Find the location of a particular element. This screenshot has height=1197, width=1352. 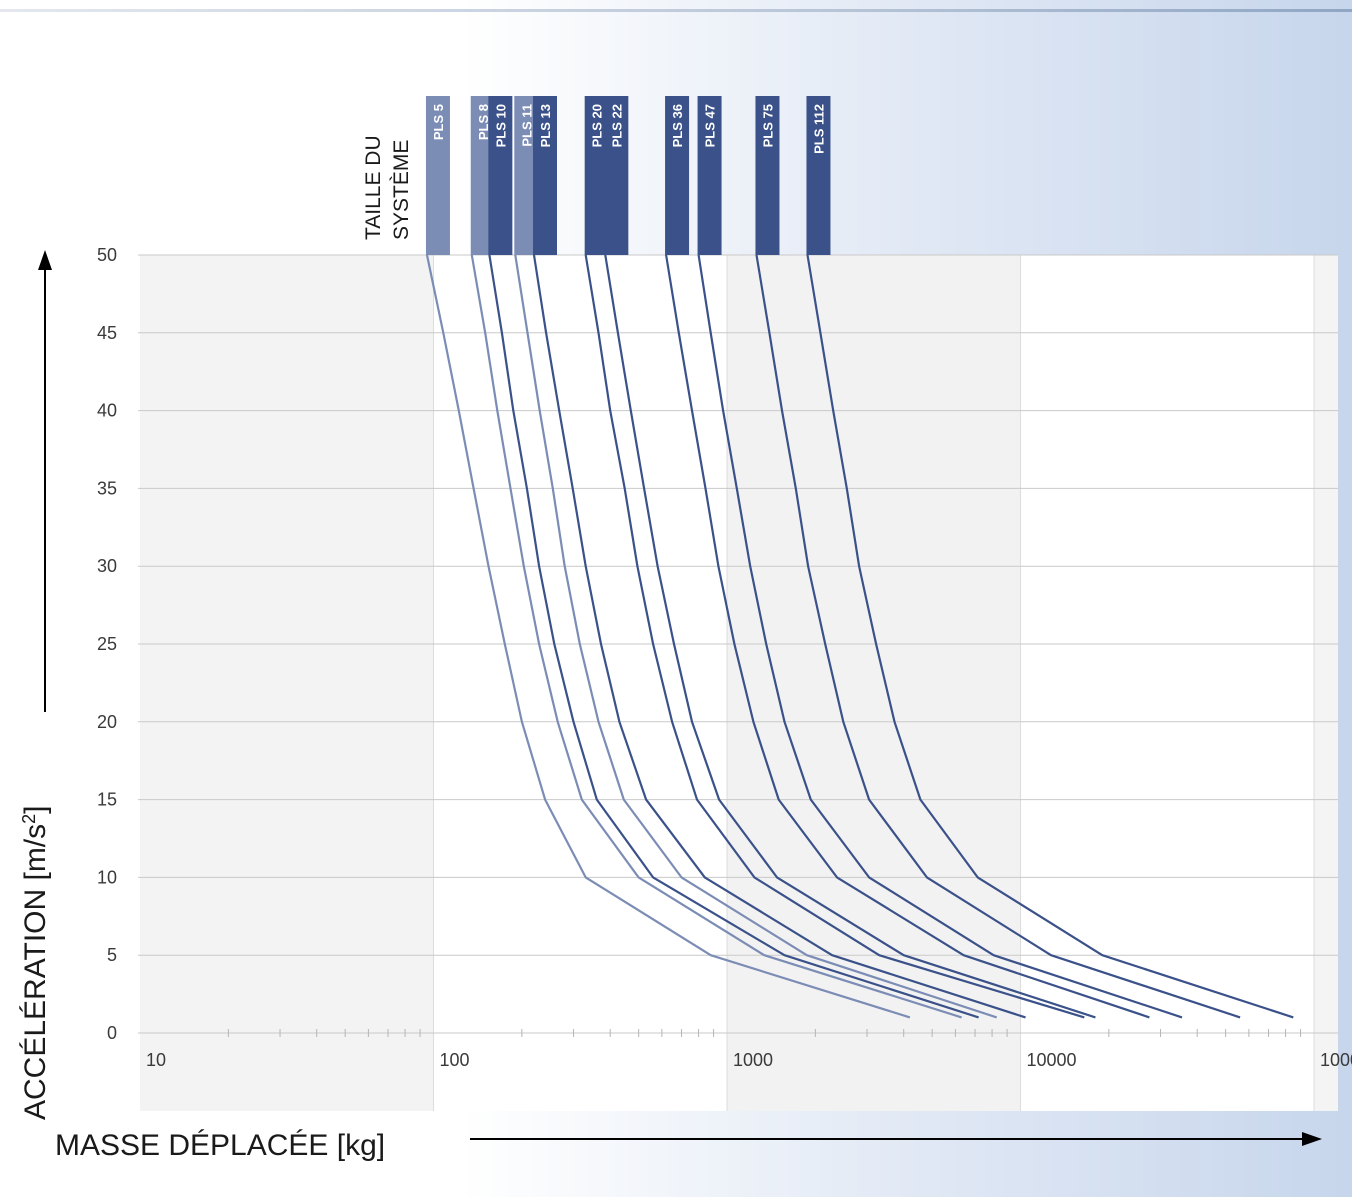

x-tick-labels: 10 100 1000 10000 100000 is located at coordinates (749, 1060).